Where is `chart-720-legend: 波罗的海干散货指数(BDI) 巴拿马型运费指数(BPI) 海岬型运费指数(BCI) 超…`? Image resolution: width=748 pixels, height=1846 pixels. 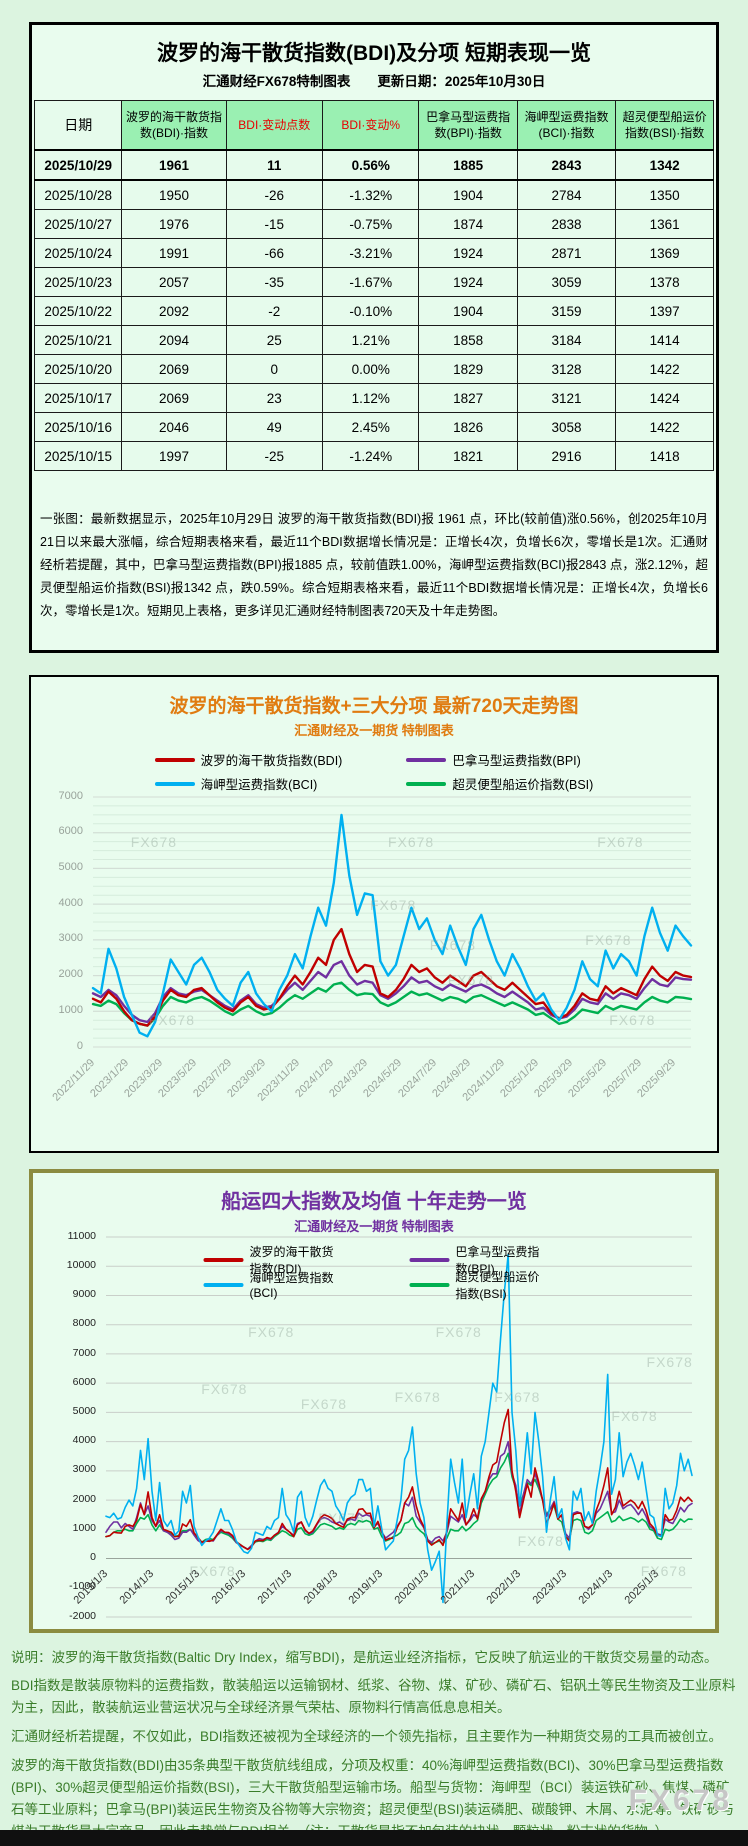 chart-720-legend: 波罗的海干散货指数(BDI) 巴拿马型运费指数(BPI) 海岬型运费指数(BCI) 超… is located at coordinates (374, 772).